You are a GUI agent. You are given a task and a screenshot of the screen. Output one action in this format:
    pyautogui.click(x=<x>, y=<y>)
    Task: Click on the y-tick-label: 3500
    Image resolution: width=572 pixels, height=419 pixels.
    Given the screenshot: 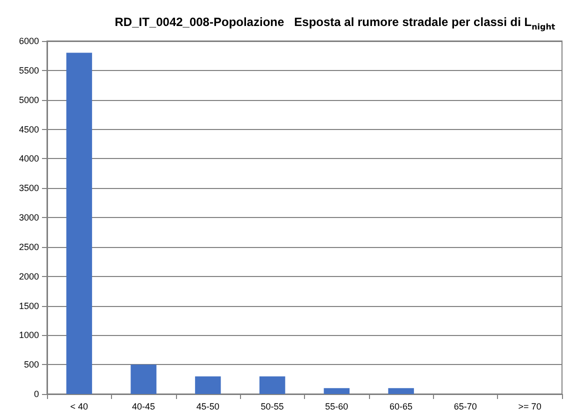 What is the action you would take?
    pyautogui.click(x=28, y=188)
    